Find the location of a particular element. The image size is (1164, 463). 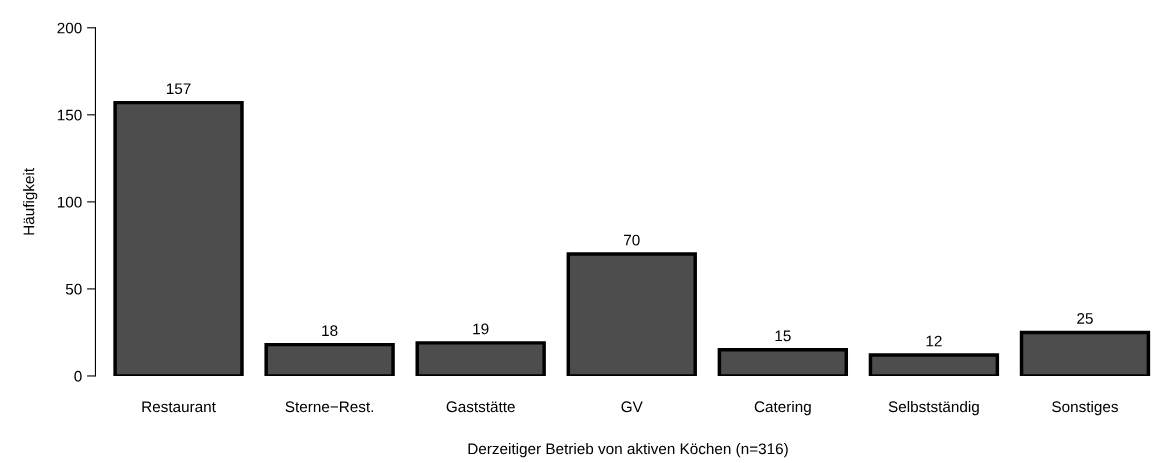

data-label: 12 is located at coordinates (934, 341).